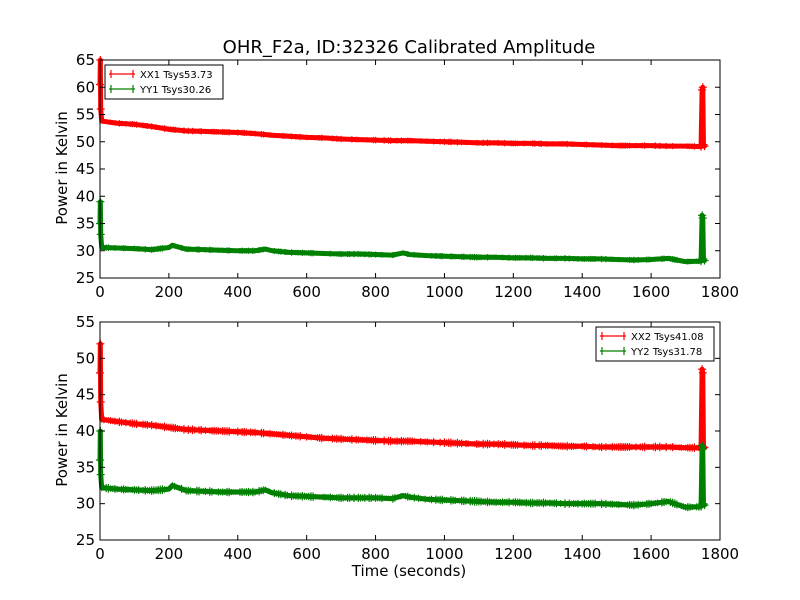  I want to click on y-tick-label: 65, so click(85, 60).